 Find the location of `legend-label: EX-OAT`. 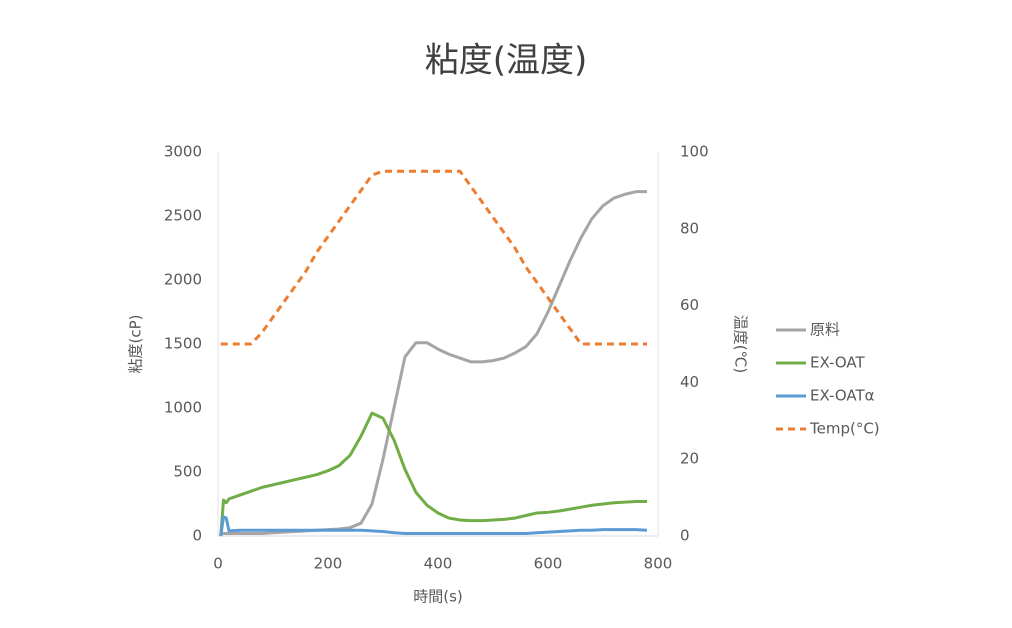

legend-label: EX-OAT is located at coordinates (837, 363).